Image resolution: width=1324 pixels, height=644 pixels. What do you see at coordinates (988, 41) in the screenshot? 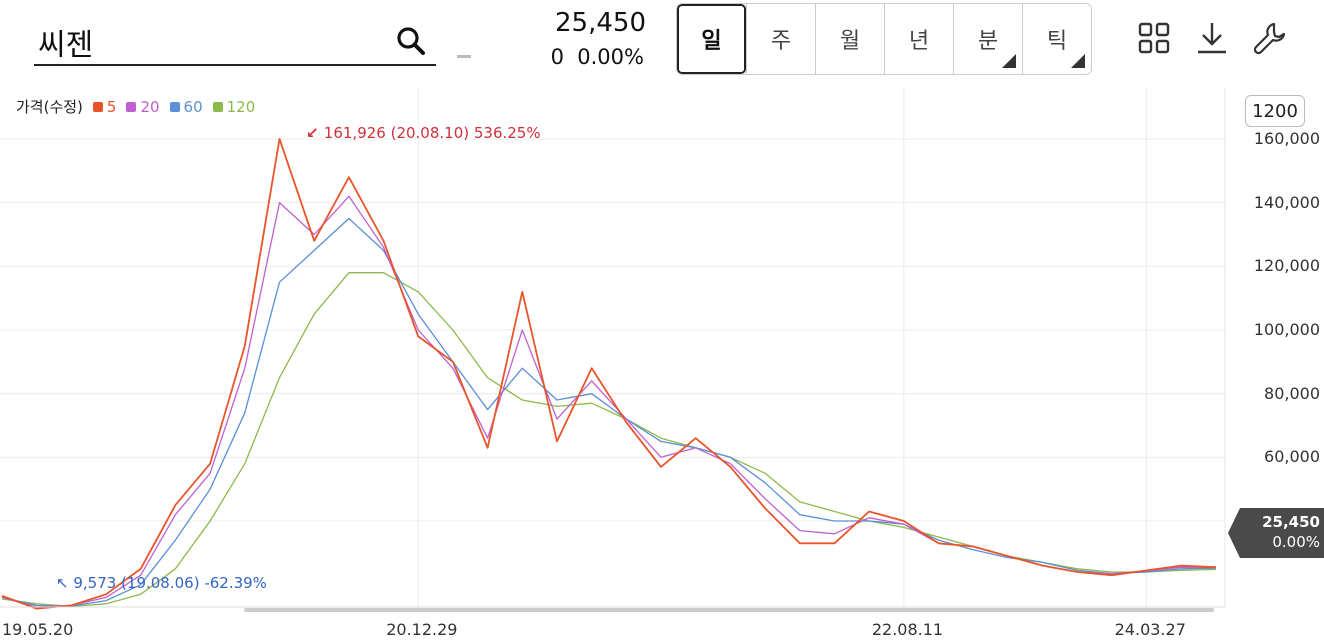
I see `period-label: 분` at bounding box center [988, 41].